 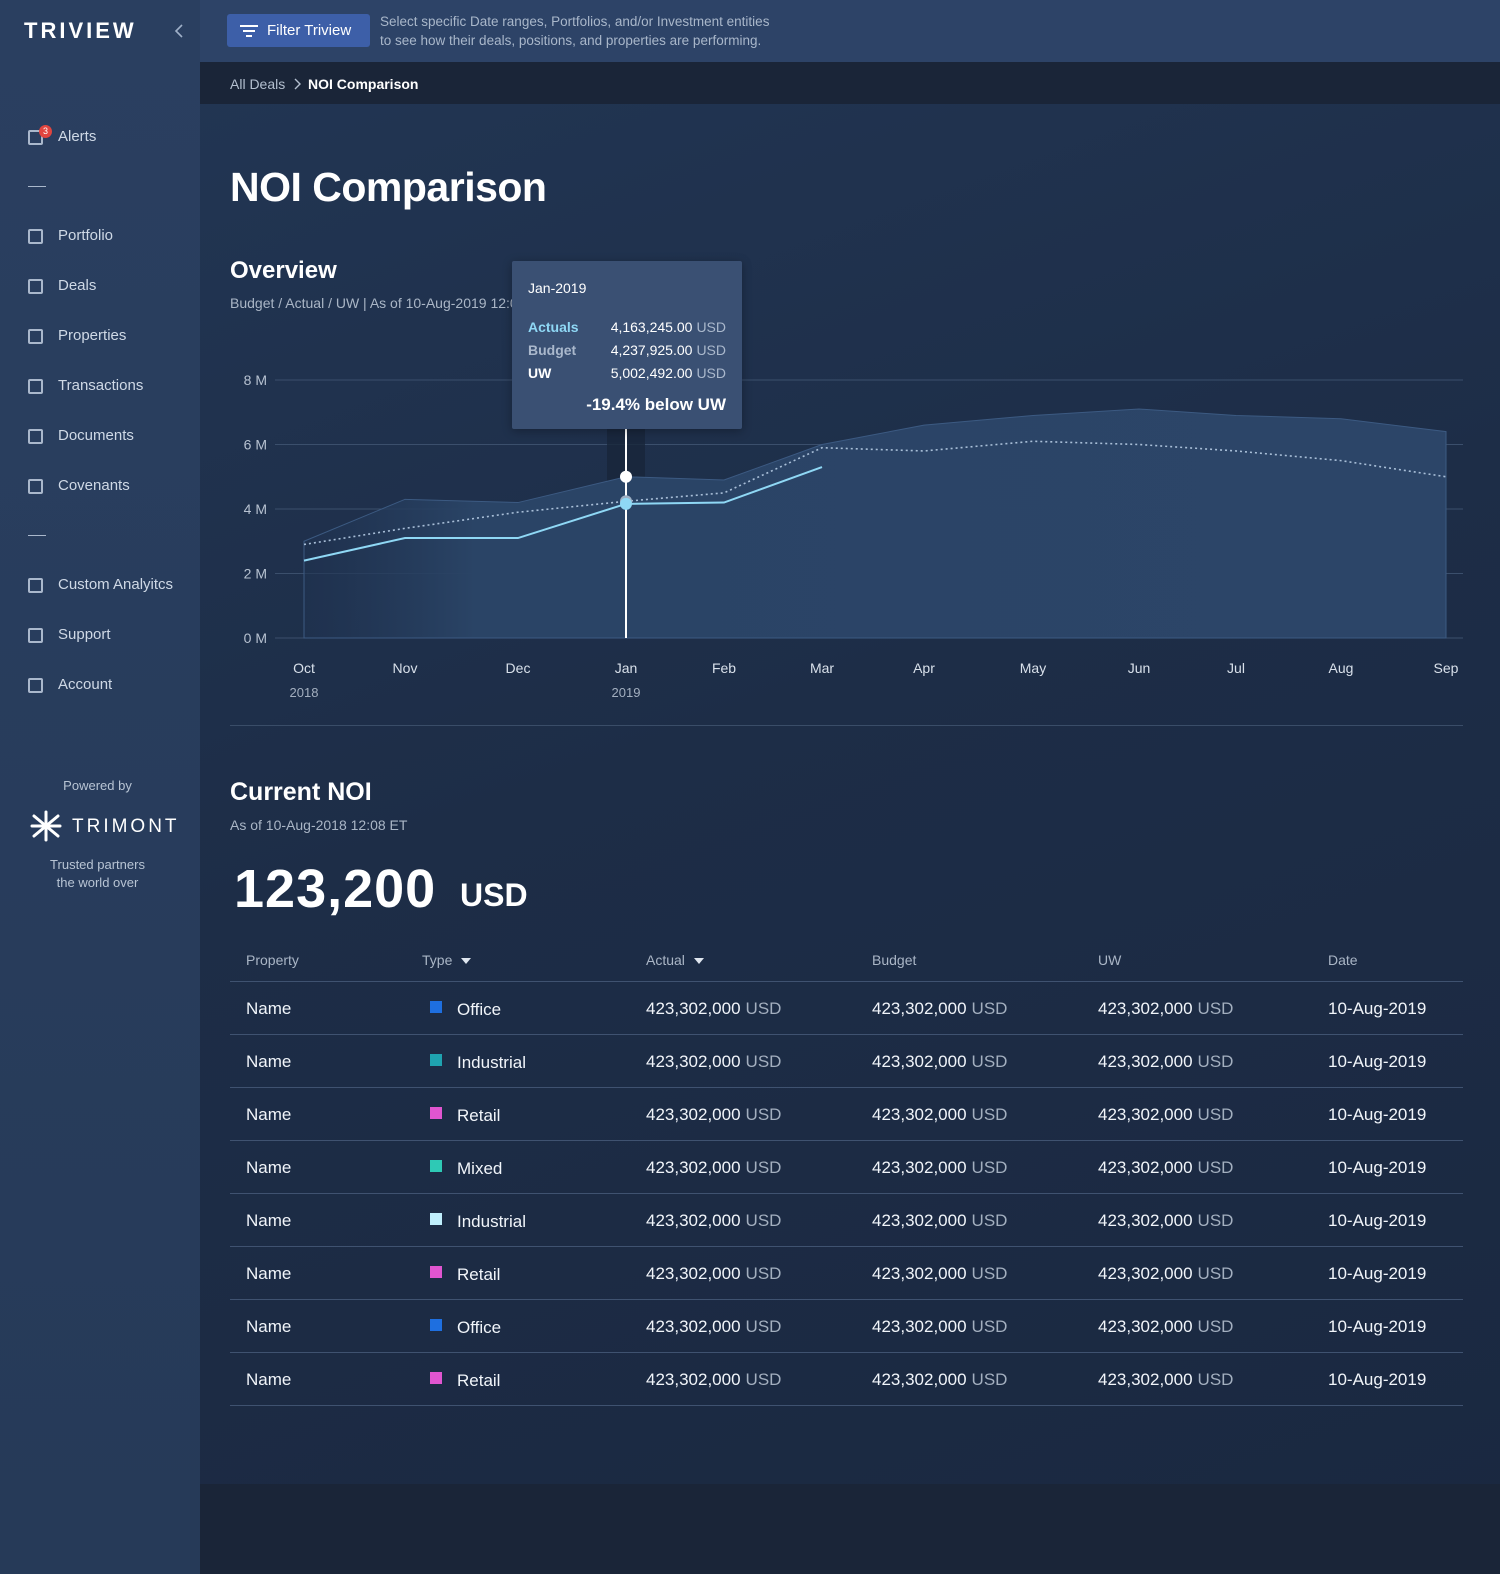 I want to click on tooltip-label: Budget, so click(x=552, y=350).